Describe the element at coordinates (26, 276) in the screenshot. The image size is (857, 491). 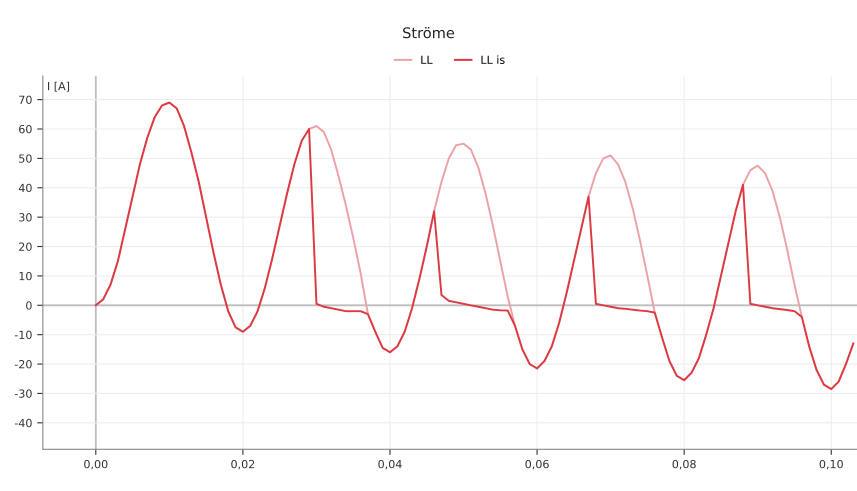
I see `y-tick-label: 10` at that location.